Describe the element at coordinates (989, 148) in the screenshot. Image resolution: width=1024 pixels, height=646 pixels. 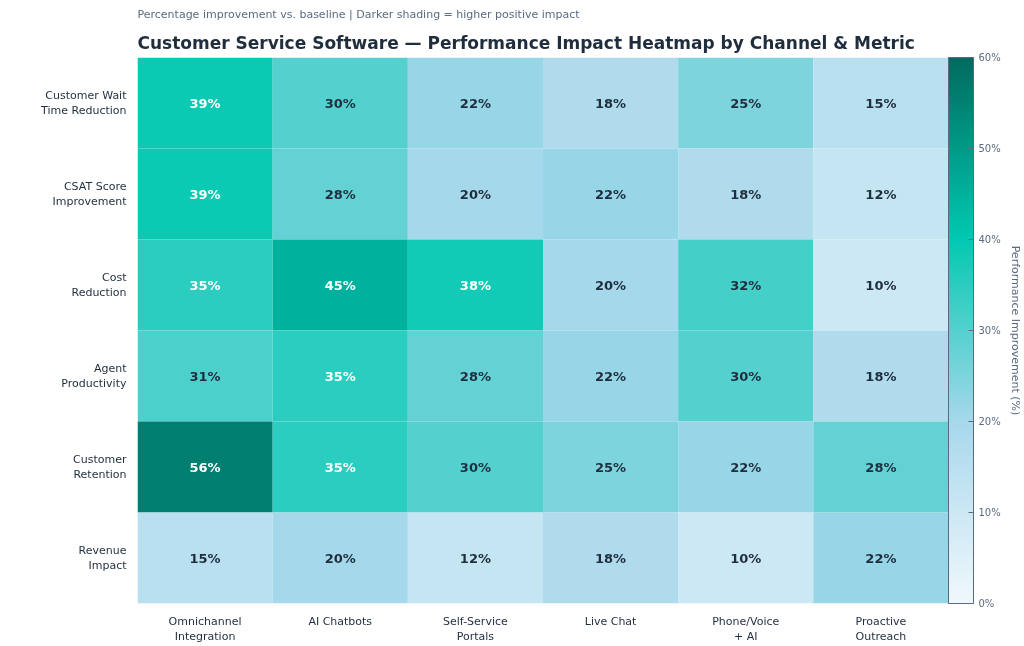
I see `color-bar-label: 50%` at that location.